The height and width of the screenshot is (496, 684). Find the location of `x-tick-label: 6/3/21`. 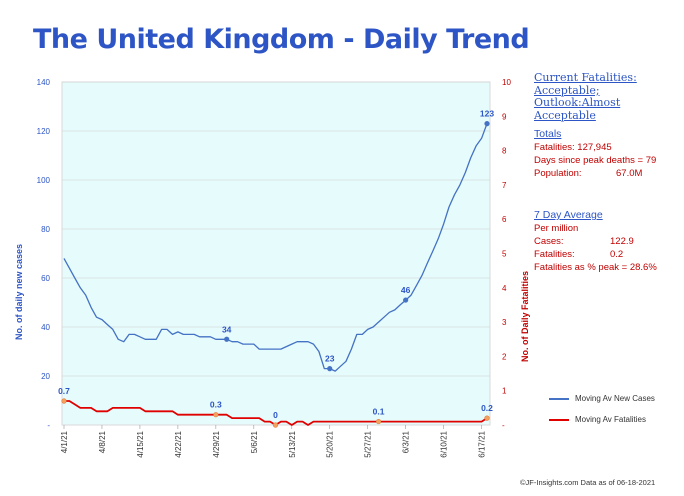

x-tick-label: 6/3/21 is located at coordinates (406, 441).